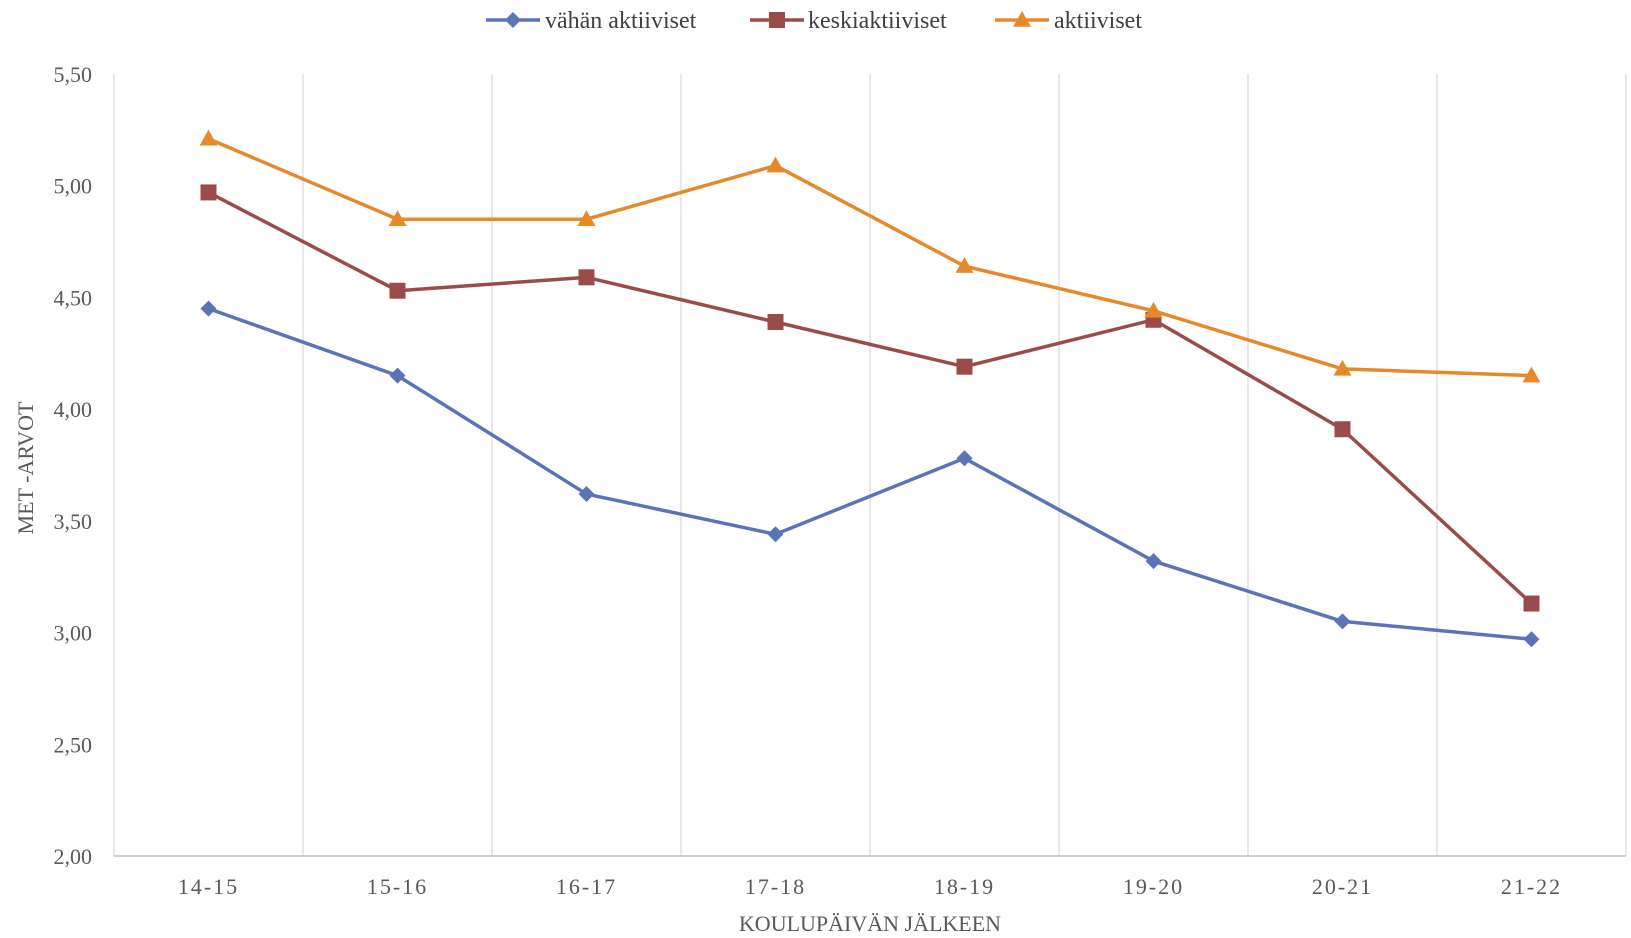 The height and width of the screenshot is (938, 1631). I want to click on x-tick-label: 21-22, so click(1531, 886).